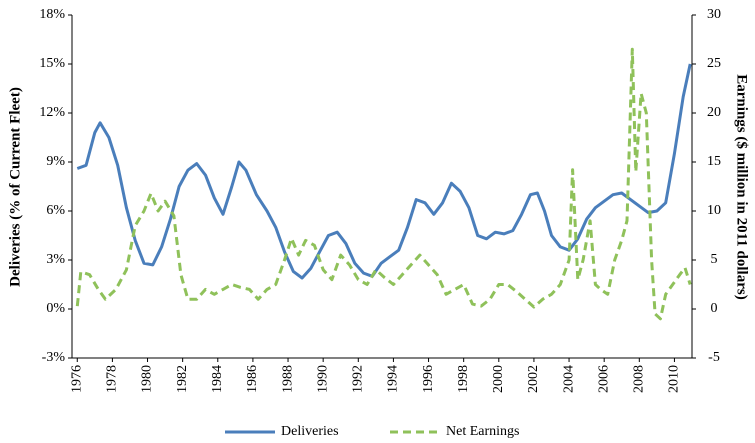 This screenshot has height=443, width=755. What do you see at coordinates (52, 112) in the screenshot?
I see `y-tick-label: 12%` at bounding box center [52, 112].